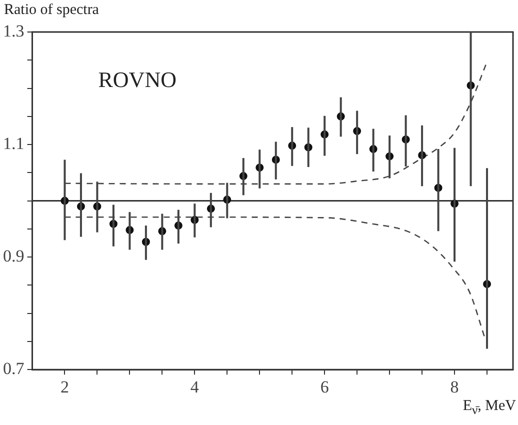 Image resolution: width=518 pixels, height=425 pixels. What do you see at coordinates (14, 368) in the screenshot?
I see `y-tick-label: 0.7` at bounding box center [14, 368].